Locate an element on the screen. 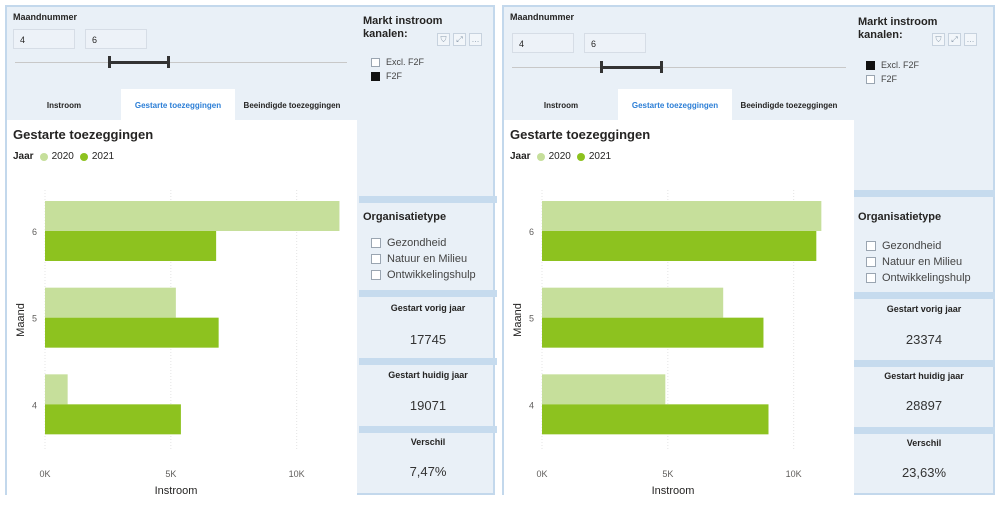 This screenshot has width=1000, height=506. org-label: Ontwikkelingshulp is located at coordinates (926, 278).